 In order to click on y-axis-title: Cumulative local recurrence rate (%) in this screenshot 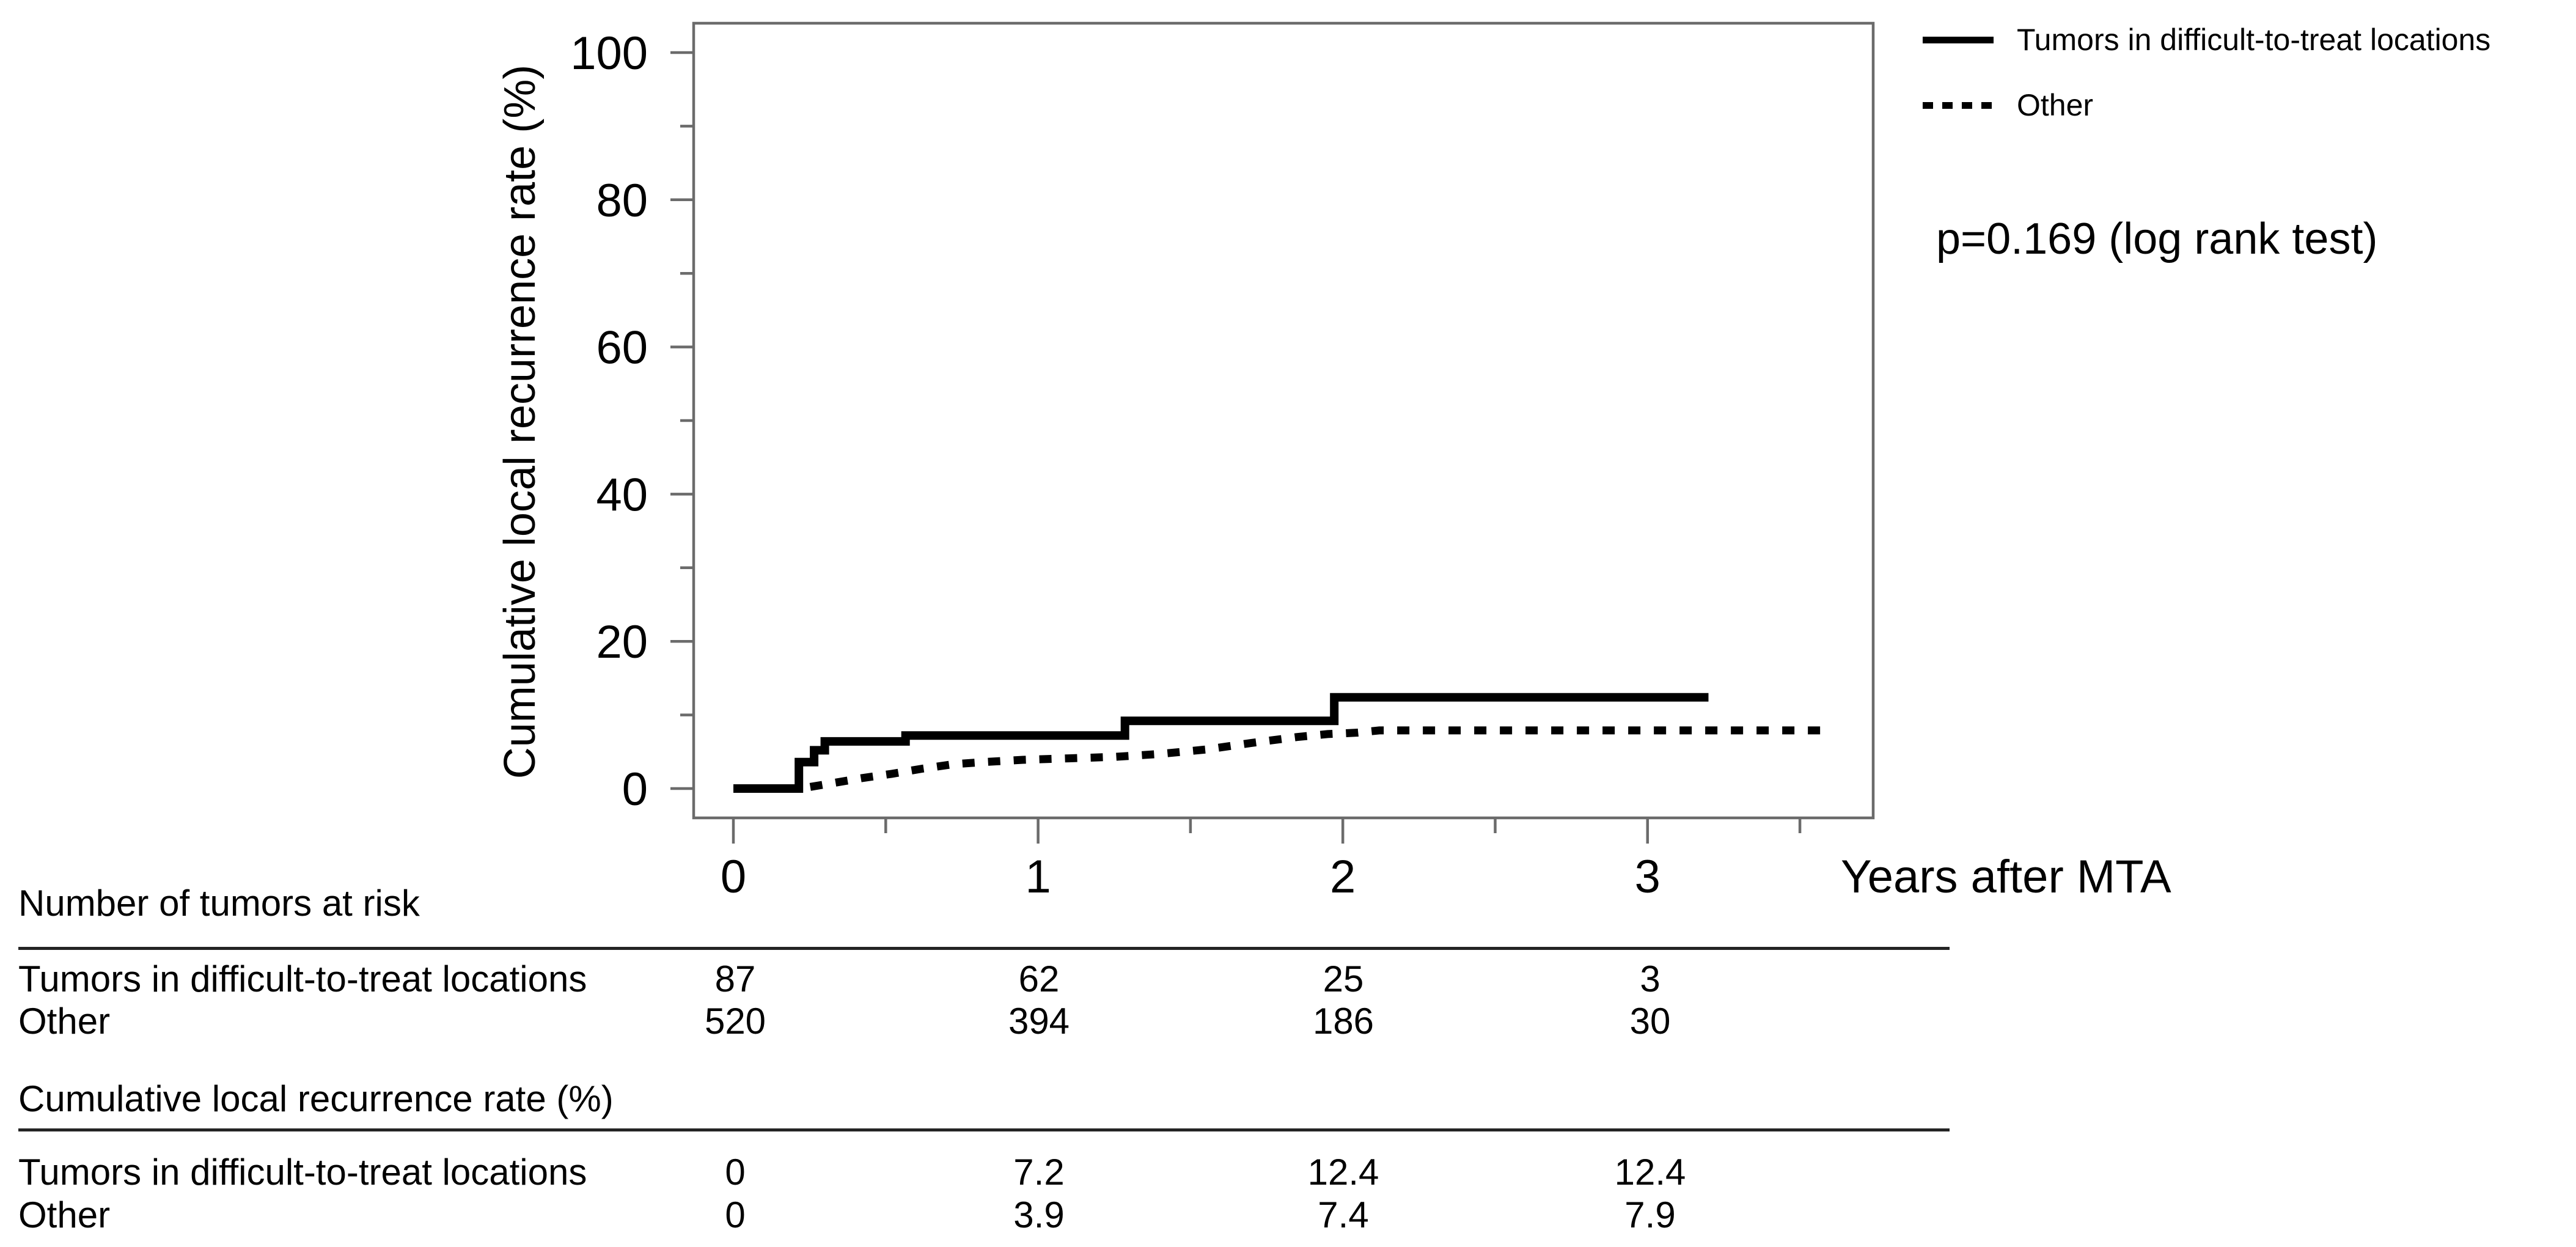, I will do `click(520, 422)`.